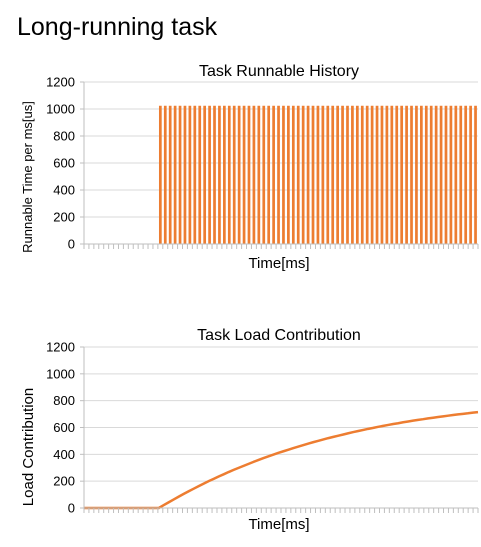 This screenshot has height=547, width=481. I want to click on y-axis-label: Load Contribution, so click(28, 447).